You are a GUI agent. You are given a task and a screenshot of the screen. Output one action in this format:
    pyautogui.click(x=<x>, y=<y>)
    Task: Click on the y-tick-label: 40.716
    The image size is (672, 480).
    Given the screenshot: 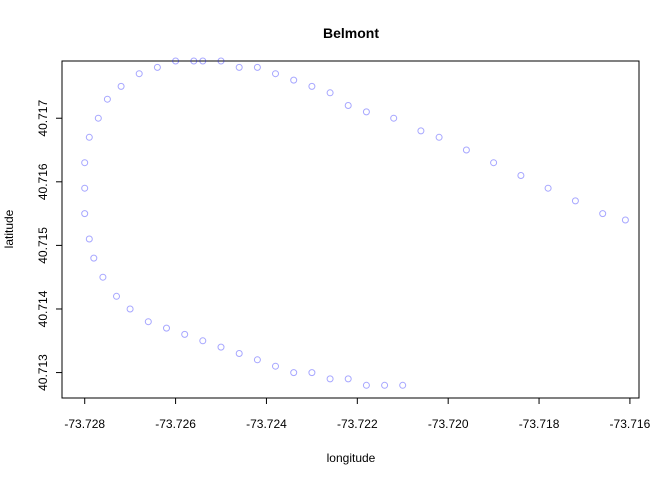 What is the action you would take?
    pyautogui.click(x=43, y=181)
    